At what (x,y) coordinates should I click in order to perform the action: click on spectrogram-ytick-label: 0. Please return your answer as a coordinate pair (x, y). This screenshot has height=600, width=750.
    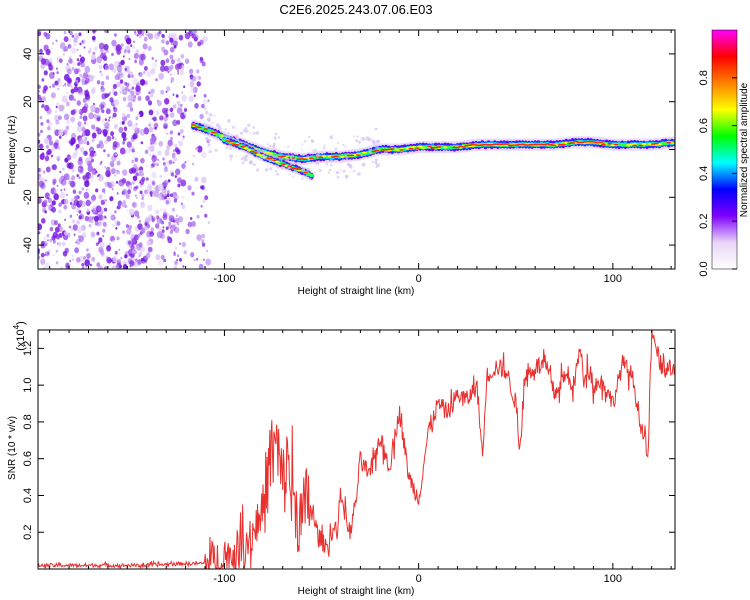
    Looking at the image, I should click on (28, 149).